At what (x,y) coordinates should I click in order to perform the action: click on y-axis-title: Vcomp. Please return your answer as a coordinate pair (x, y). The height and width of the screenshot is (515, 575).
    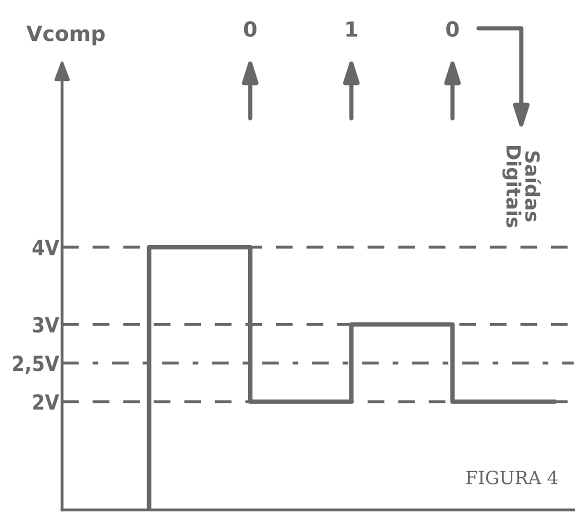
    Looking at the image, I should click on (65, 36).